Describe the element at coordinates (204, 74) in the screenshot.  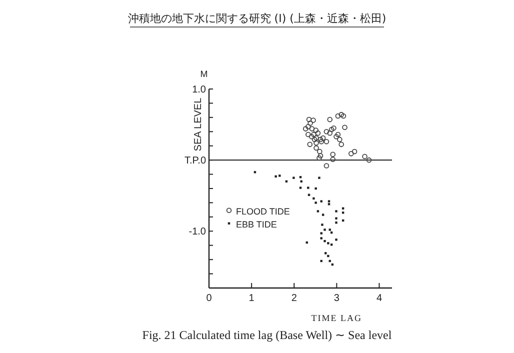
I see `text: M` at that location.